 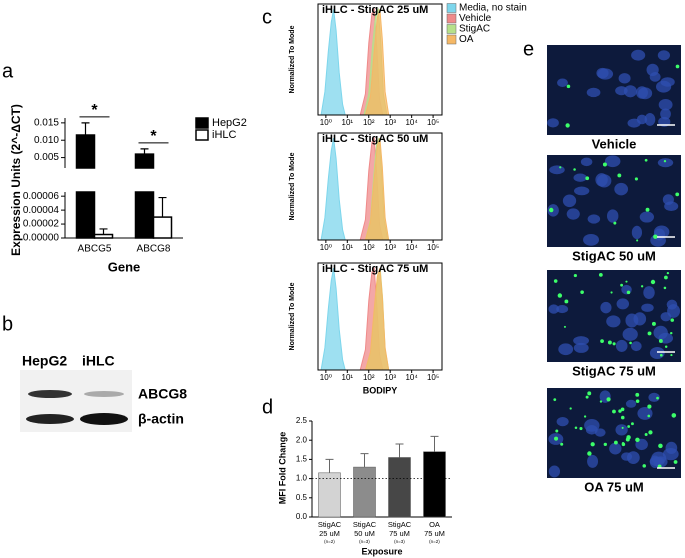 I want to click on y-tick-label: 1.0, so click(x=302, y=478).